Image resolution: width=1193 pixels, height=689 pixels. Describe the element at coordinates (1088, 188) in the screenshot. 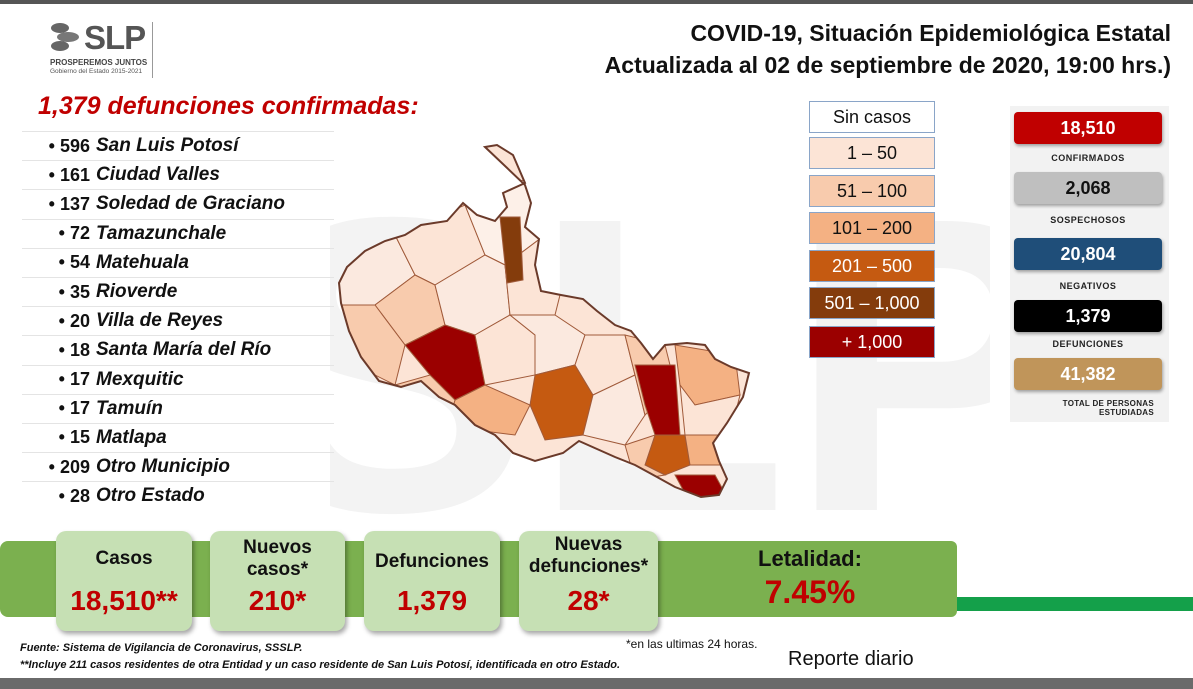

I see `suspected-value: 2,068` at that location.